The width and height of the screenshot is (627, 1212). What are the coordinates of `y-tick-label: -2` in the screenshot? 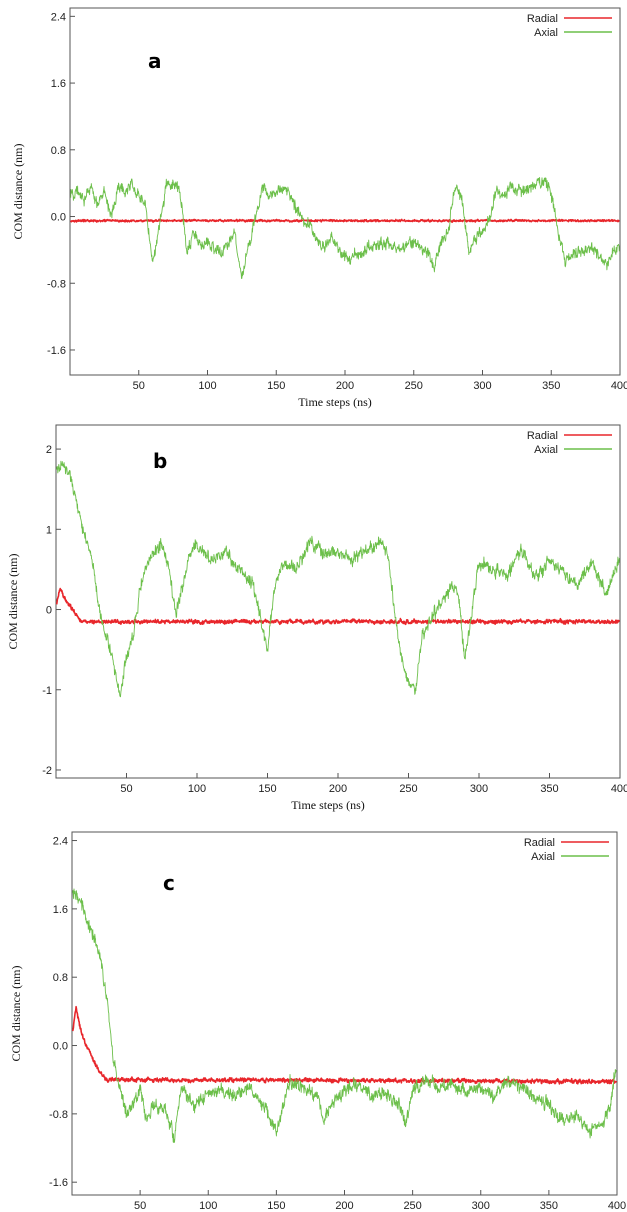 It's located at (47, 771).